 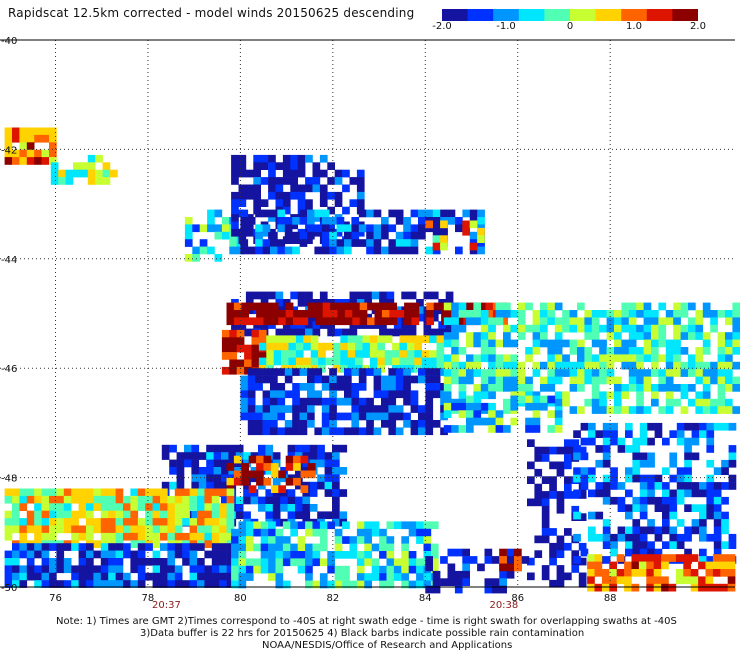 I want to click on x-tick-label: 80, so click(x=240, y=598).